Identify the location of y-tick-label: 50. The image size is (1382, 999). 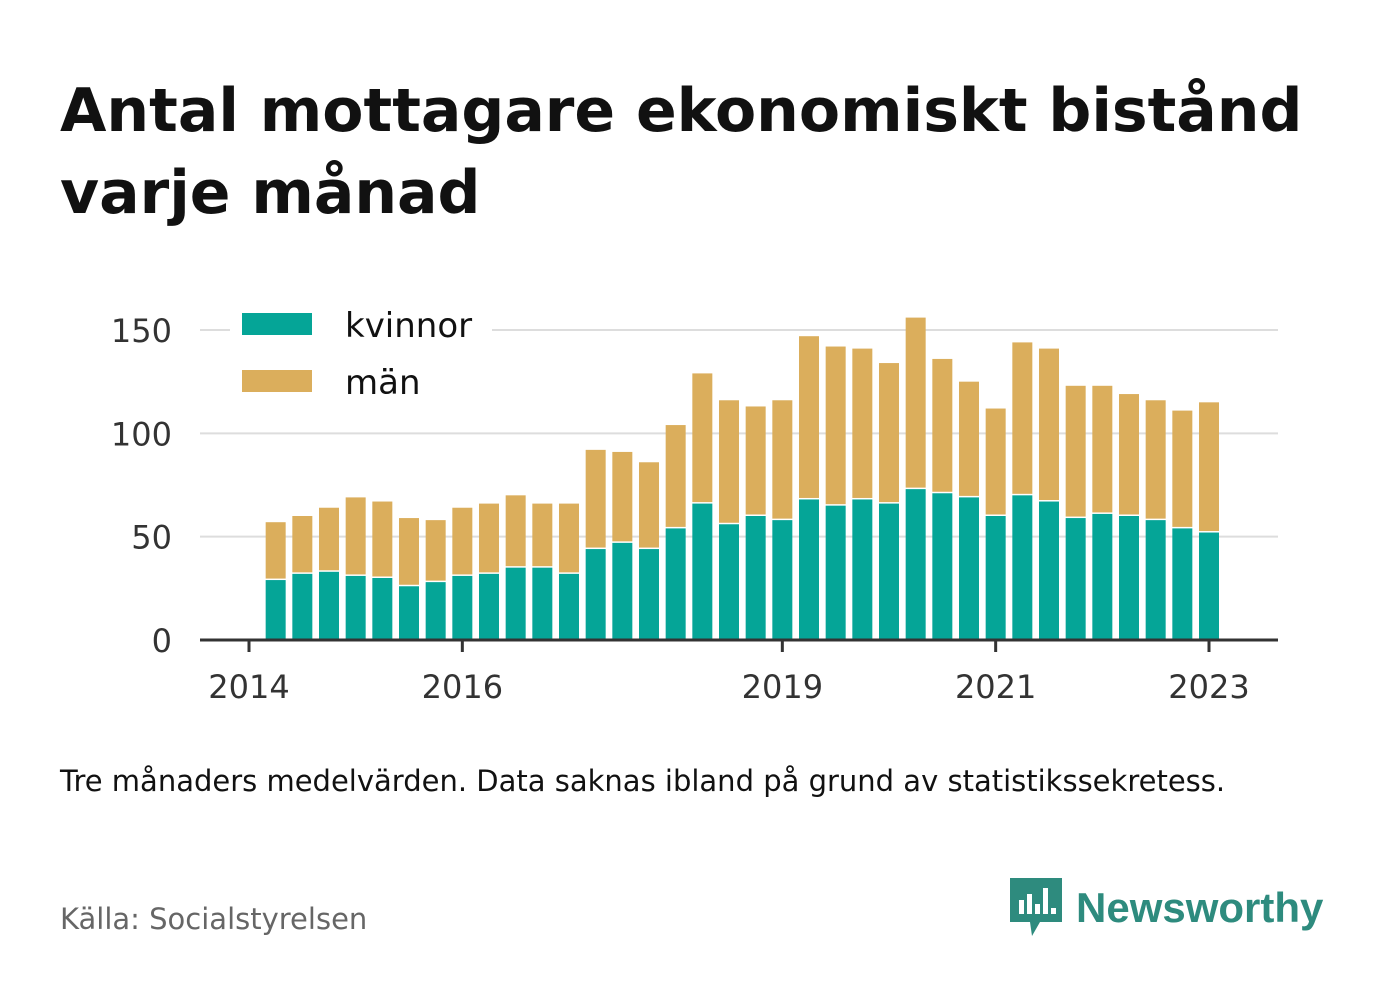
(151, 538).